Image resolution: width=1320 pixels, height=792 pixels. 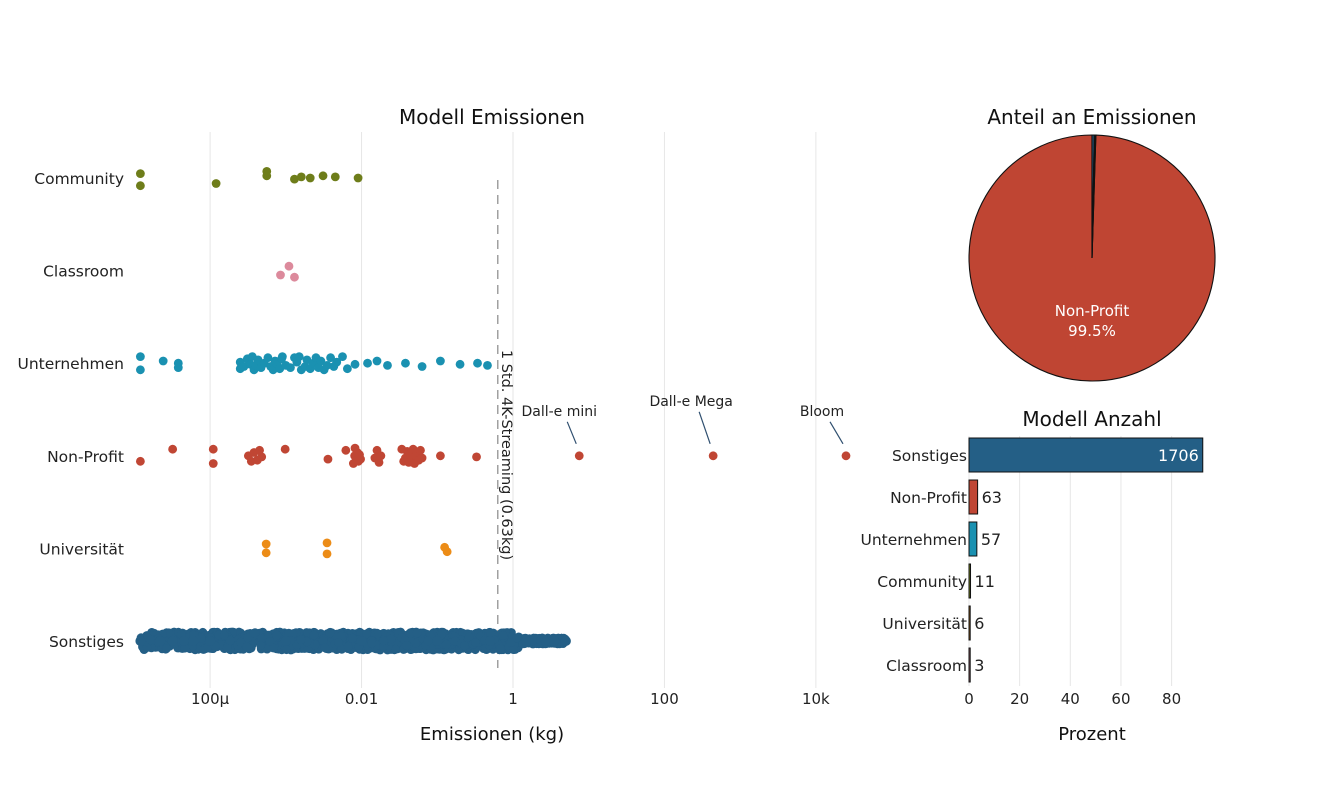 I want to click on bar-x-ticks: 0 20 40 60 80, so click(x=1072, y=699).